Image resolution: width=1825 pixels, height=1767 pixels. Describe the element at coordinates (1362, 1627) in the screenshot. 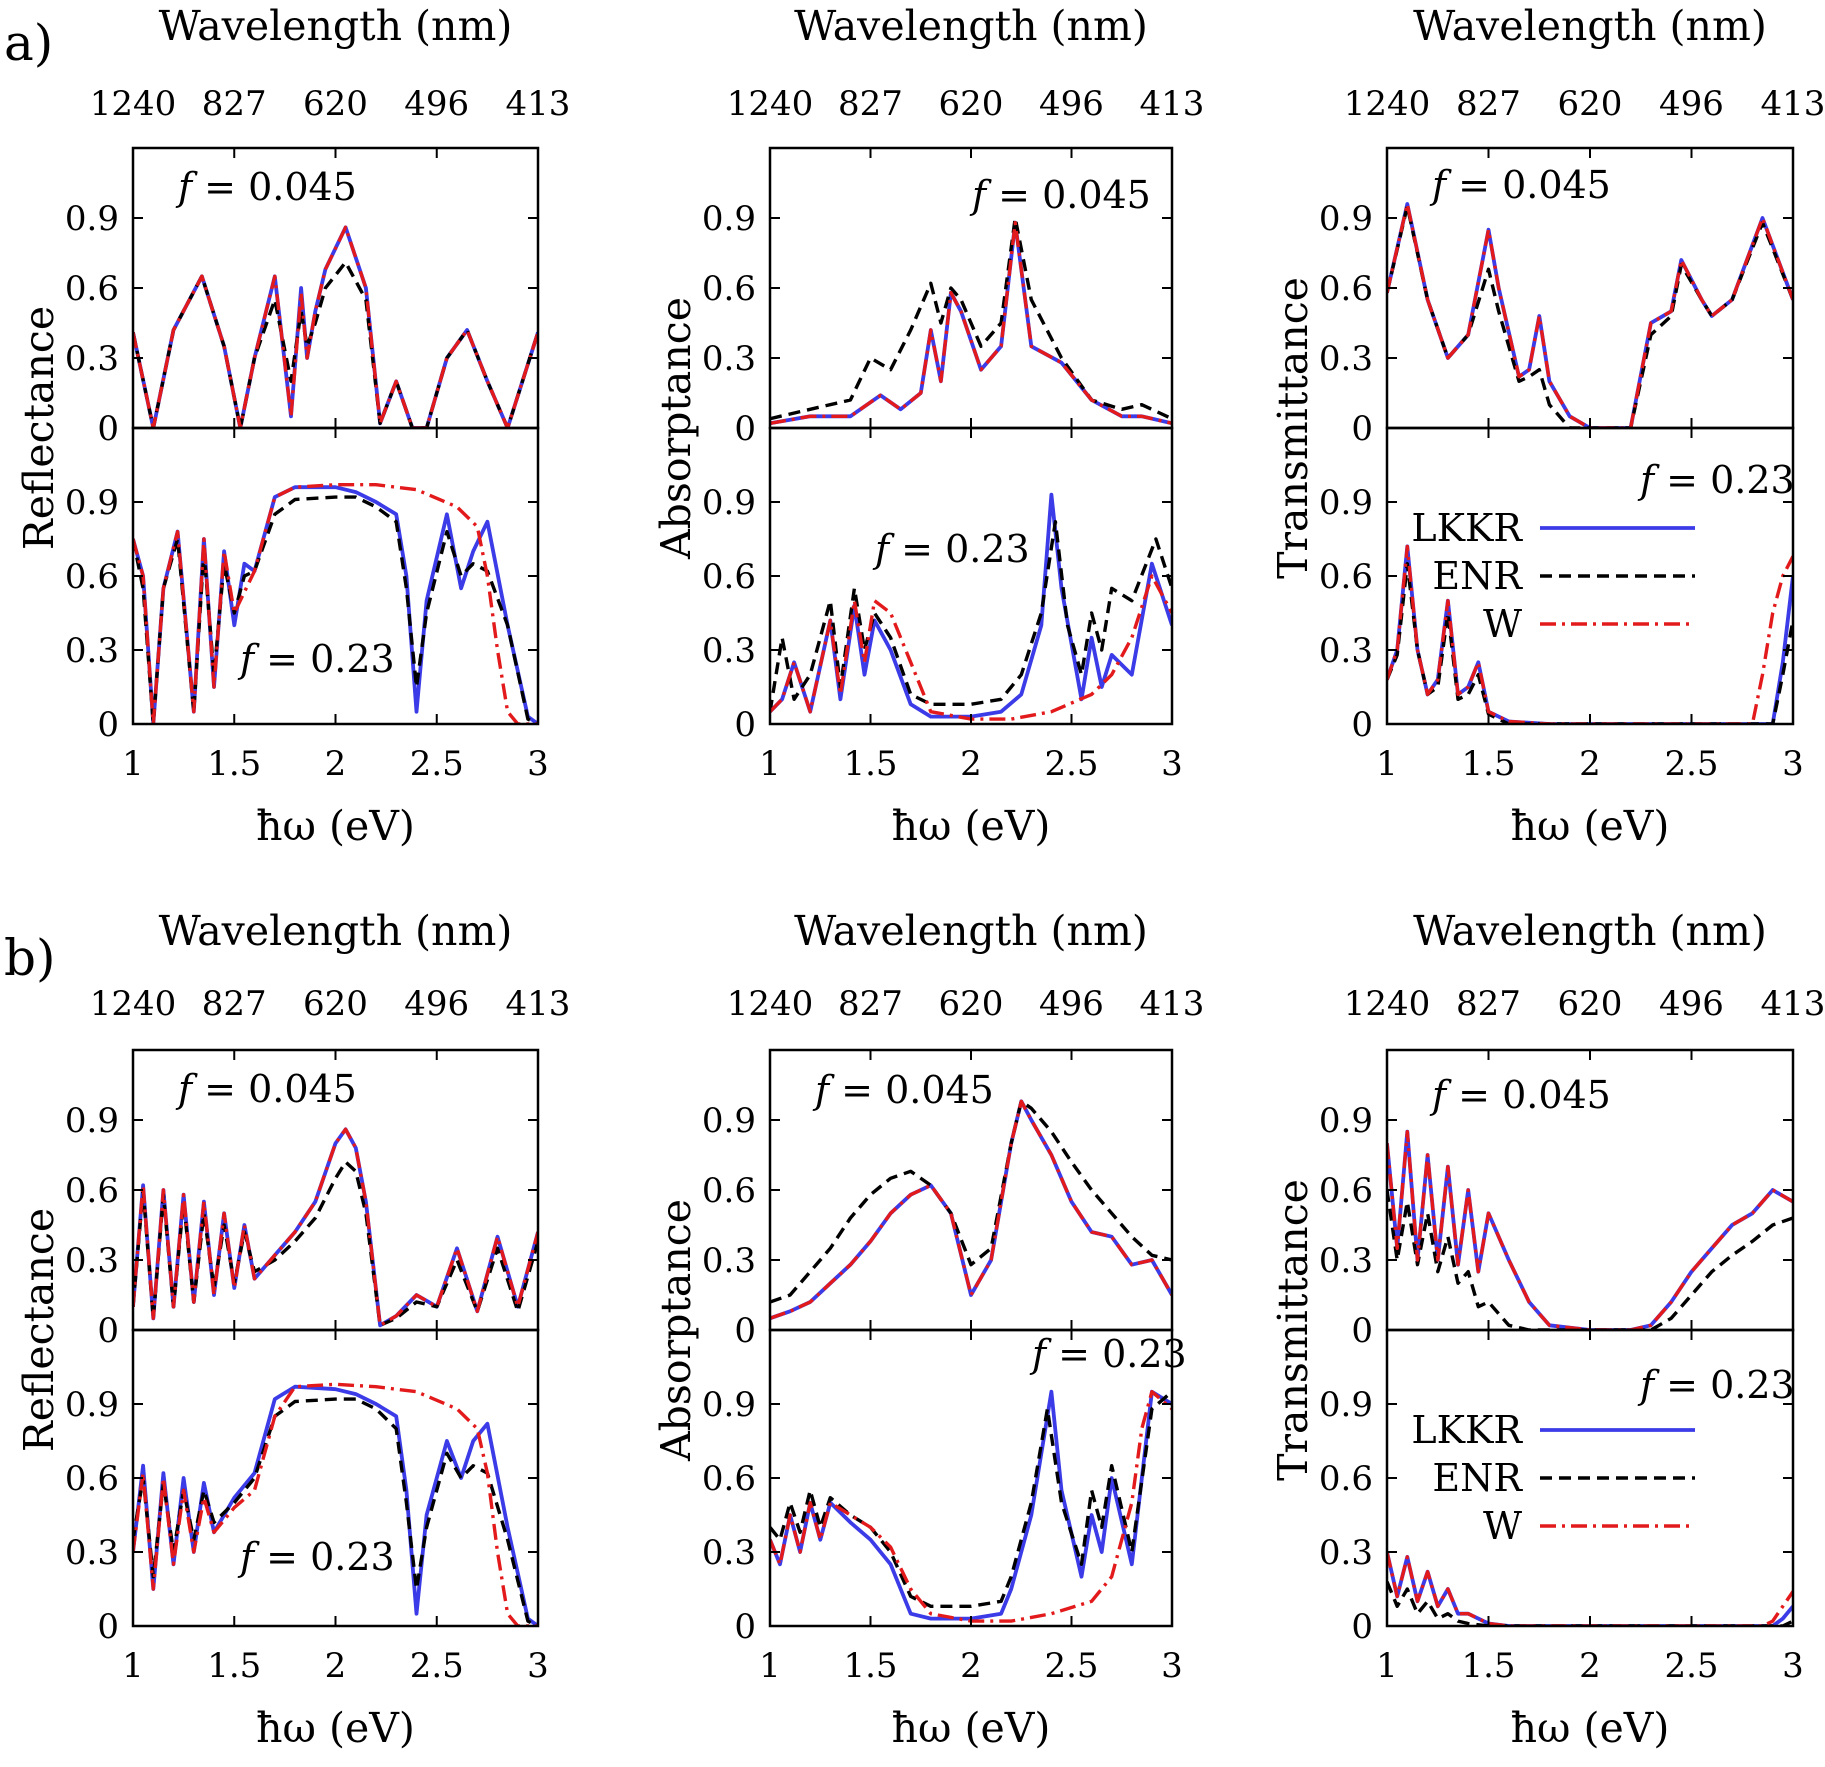

I see `panel-b-transmittance-lower-ytick-label: 0` at that location.